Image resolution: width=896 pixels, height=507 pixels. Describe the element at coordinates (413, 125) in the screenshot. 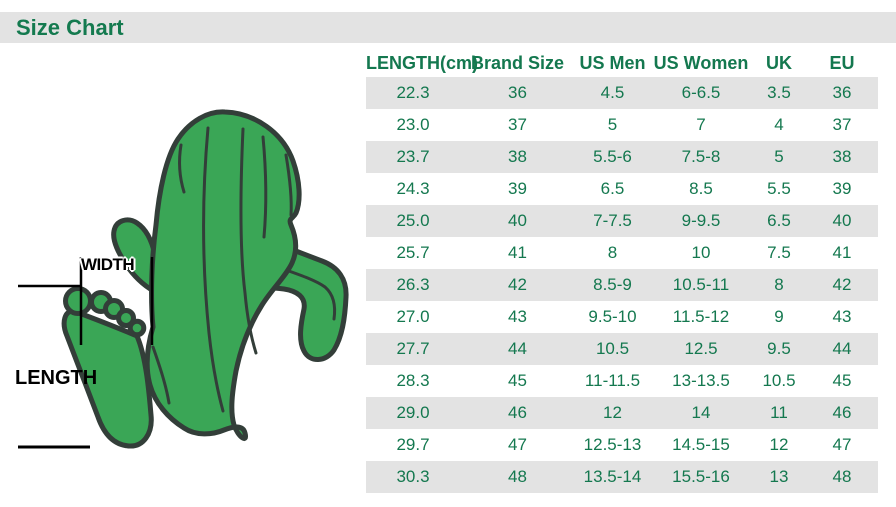

I see `table-cell: 23.0` at that location.